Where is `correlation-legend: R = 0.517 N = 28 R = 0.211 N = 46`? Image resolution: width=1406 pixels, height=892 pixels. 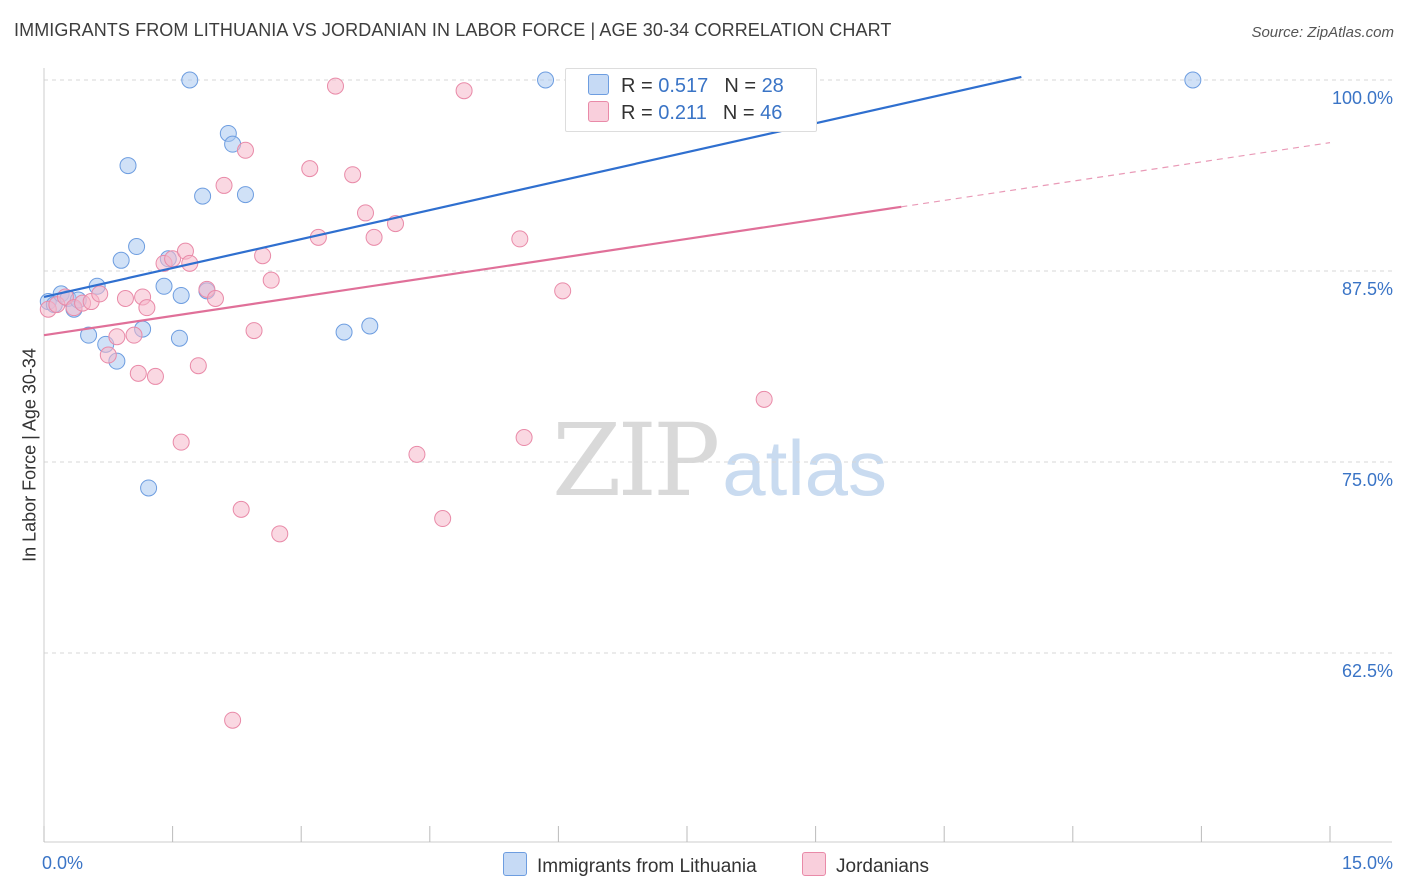
correlation-legend: R = 0.517 N = 28 R = 0.211 N = 46 is located at coordinates (691, 100).